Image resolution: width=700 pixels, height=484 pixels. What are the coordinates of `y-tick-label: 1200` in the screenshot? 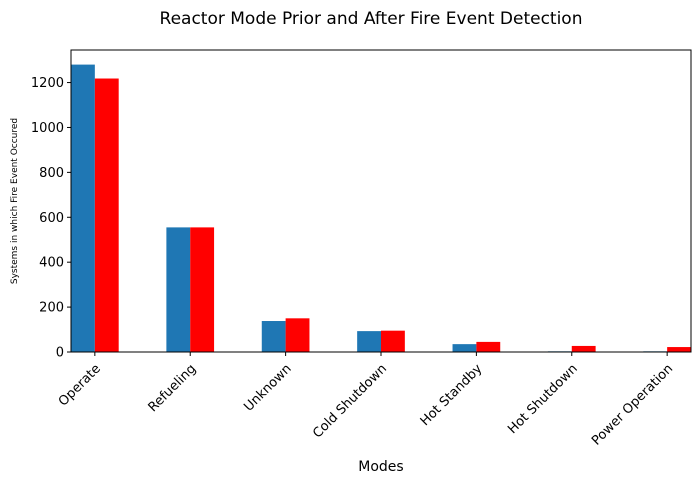 It's located at (47, 83).